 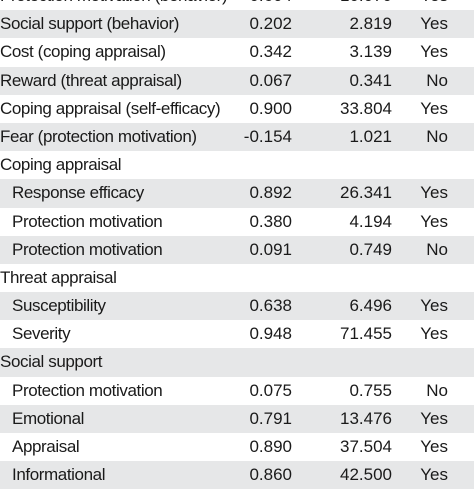 I want to click on t-value-cell: 0.755, so click(x=370, y=390).